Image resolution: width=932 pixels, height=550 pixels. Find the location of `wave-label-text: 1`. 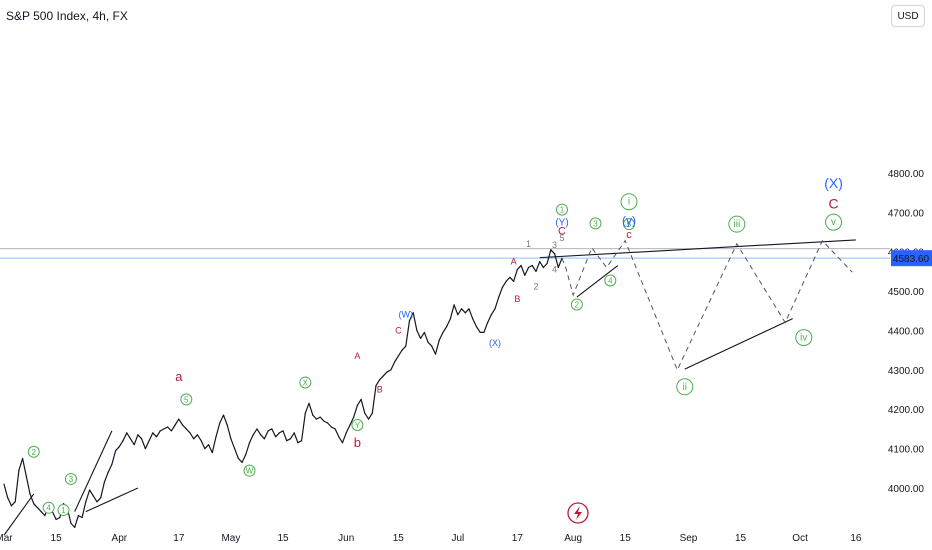

wave-label-text: 1 is located at coordinates (528, 244).